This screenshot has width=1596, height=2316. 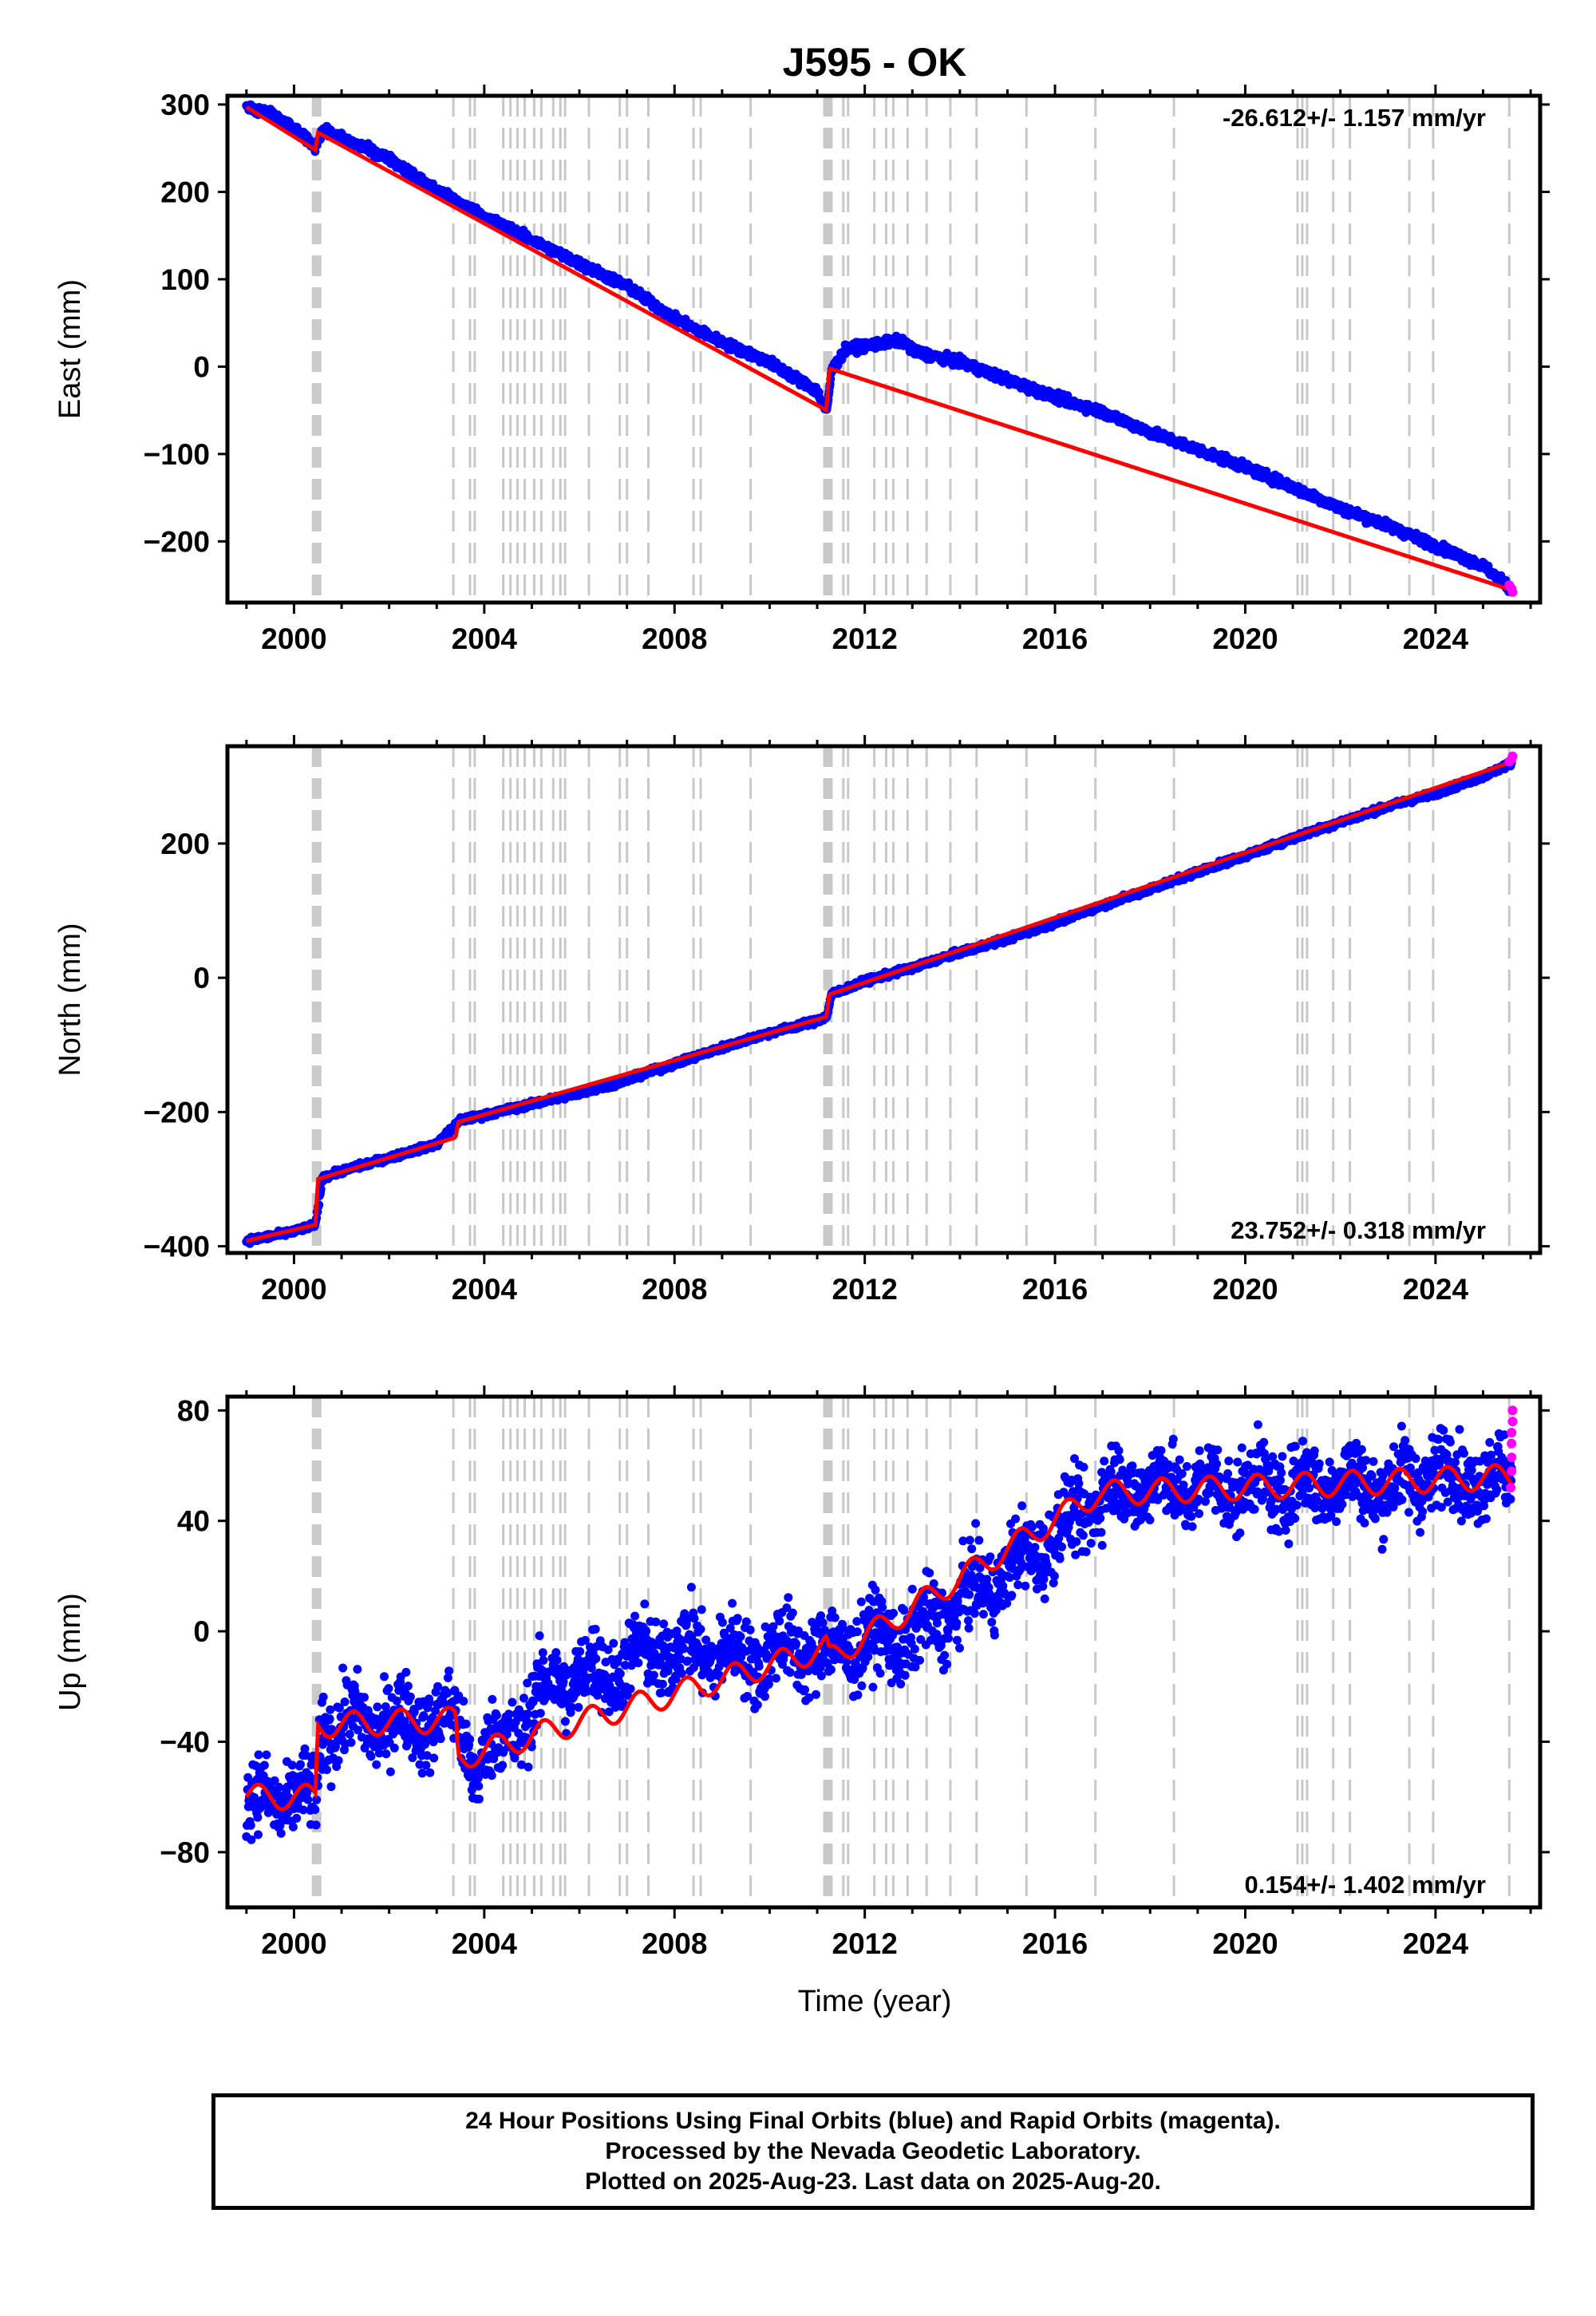 I want to click on x-tick-label: 2016, so click(x=1055, y=638).